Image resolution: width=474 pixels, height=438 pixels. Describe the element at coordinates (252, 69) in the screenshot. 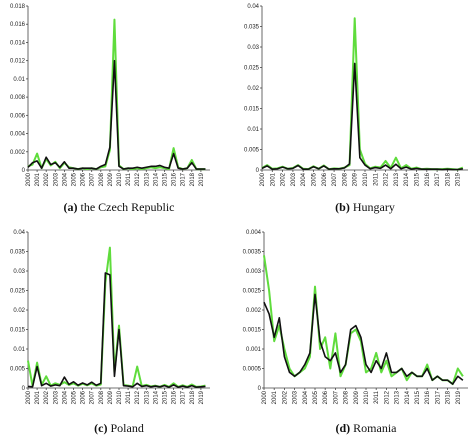

I see `y-tick-label: 0.025` at that location.